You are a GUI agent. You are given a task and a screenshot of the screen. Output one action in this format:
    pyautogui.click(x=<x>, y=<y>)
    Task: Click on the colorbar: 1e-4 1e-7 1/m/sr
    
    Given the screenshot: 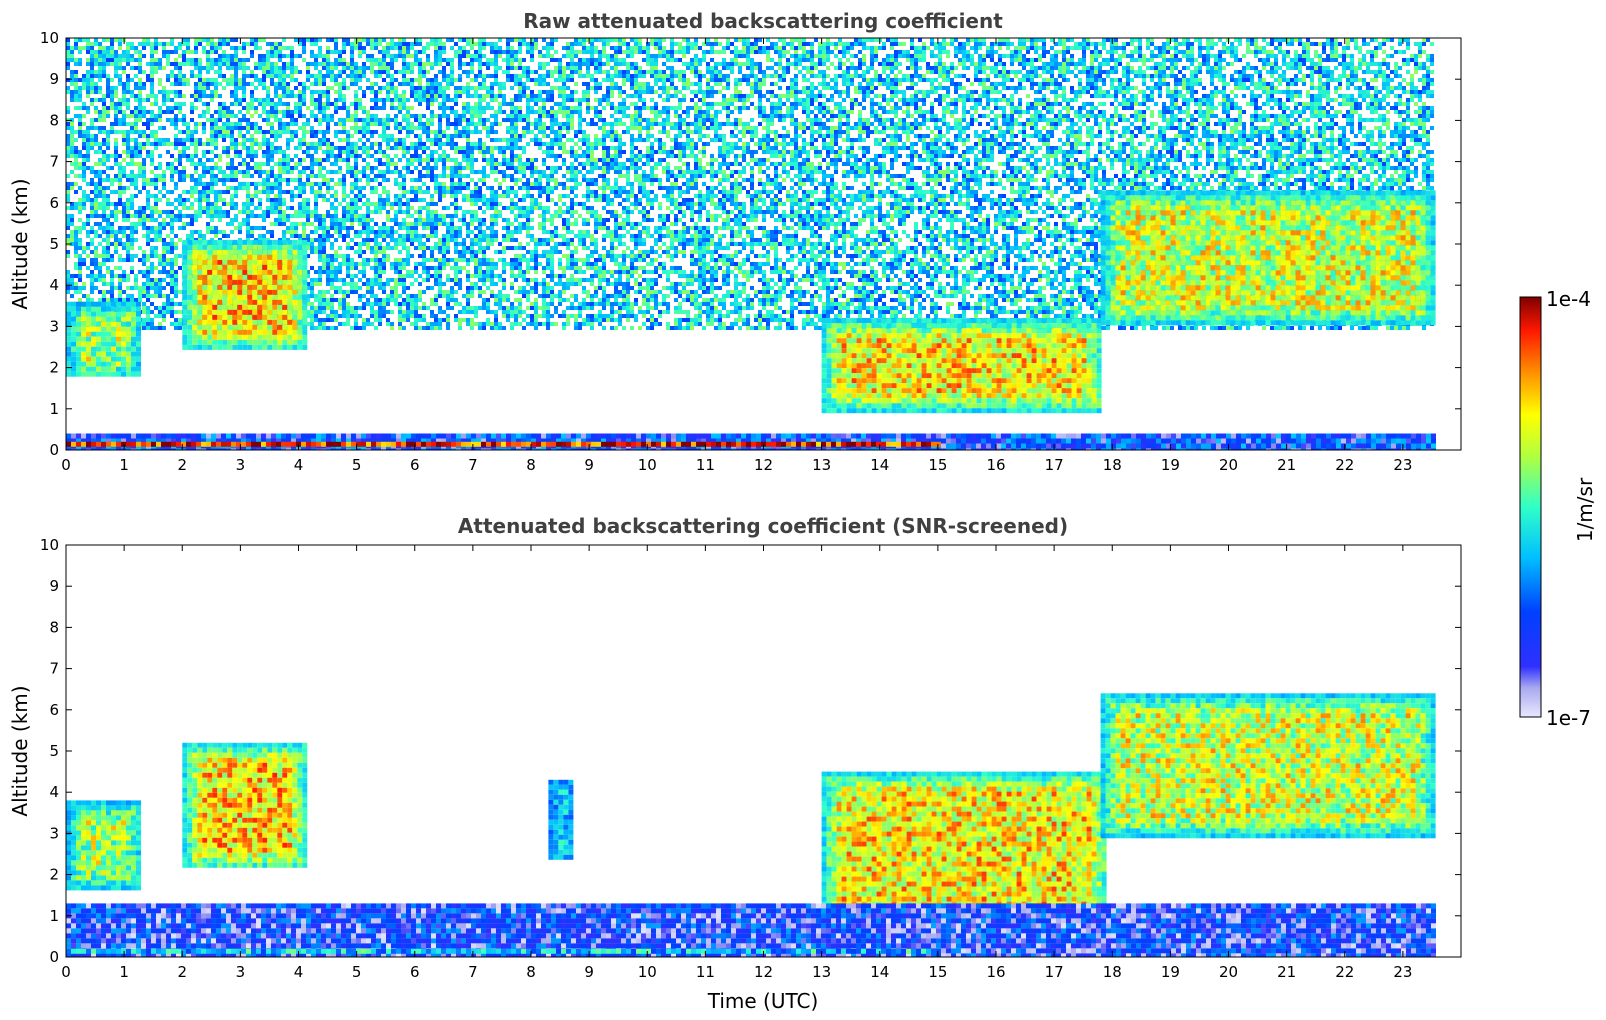 What is the action you would take?
    pyautogui.click(x=1558, y=508)
    